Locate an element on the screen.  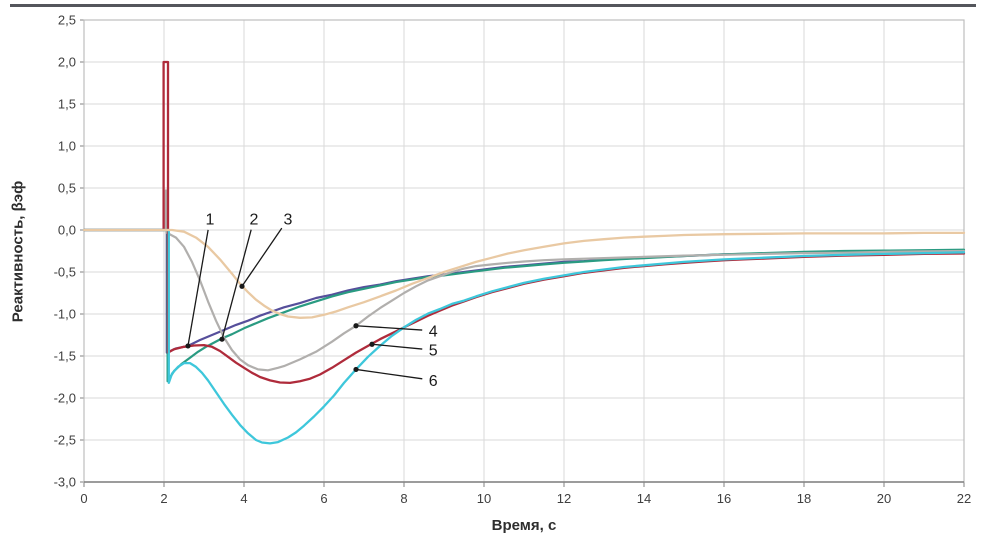
curve-number-label: 6 is located at coordinates (433, 381).